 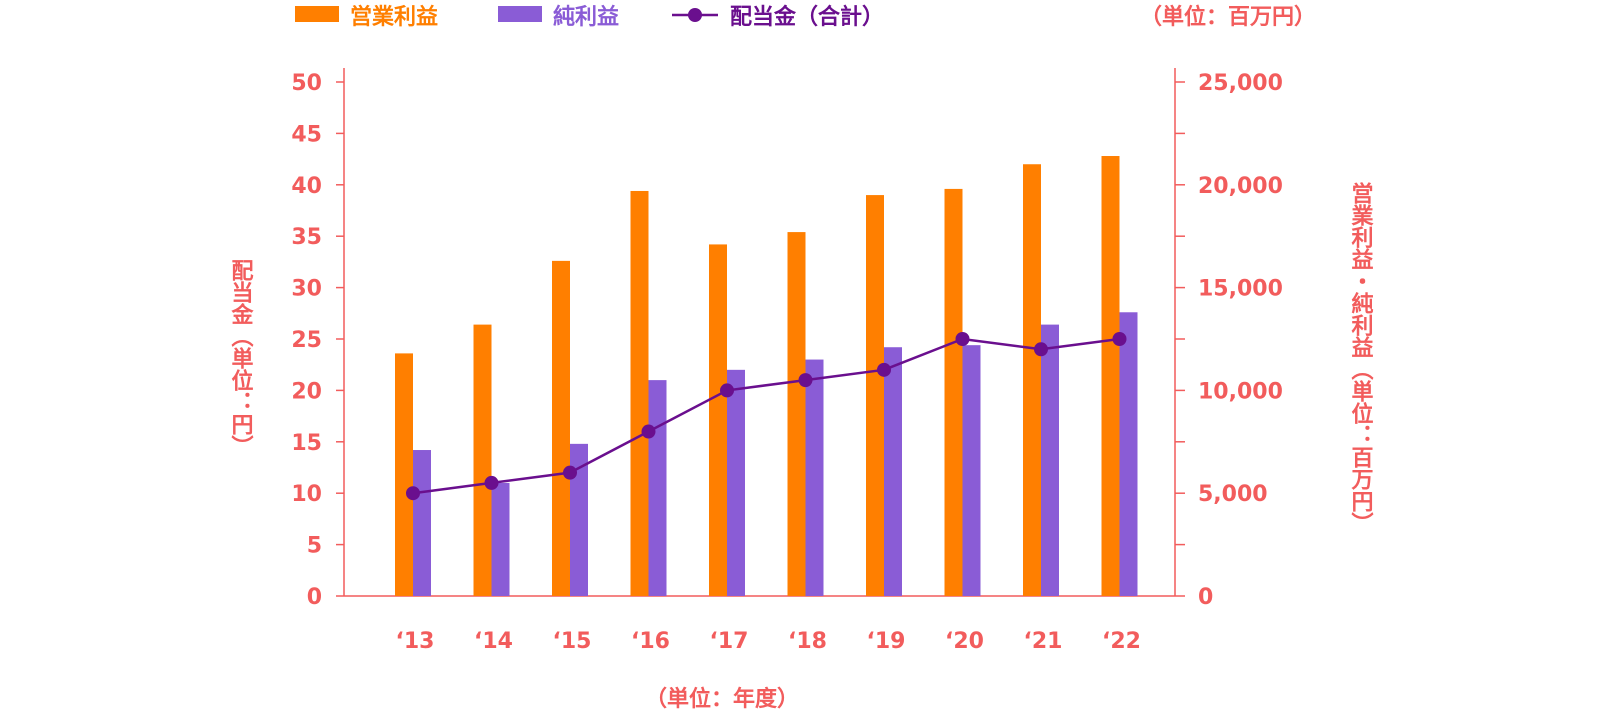 What do you see at coordinates (695, 15) in the screenshot?
I see `legend-marker-dividend` at bounding box center [695, 15].